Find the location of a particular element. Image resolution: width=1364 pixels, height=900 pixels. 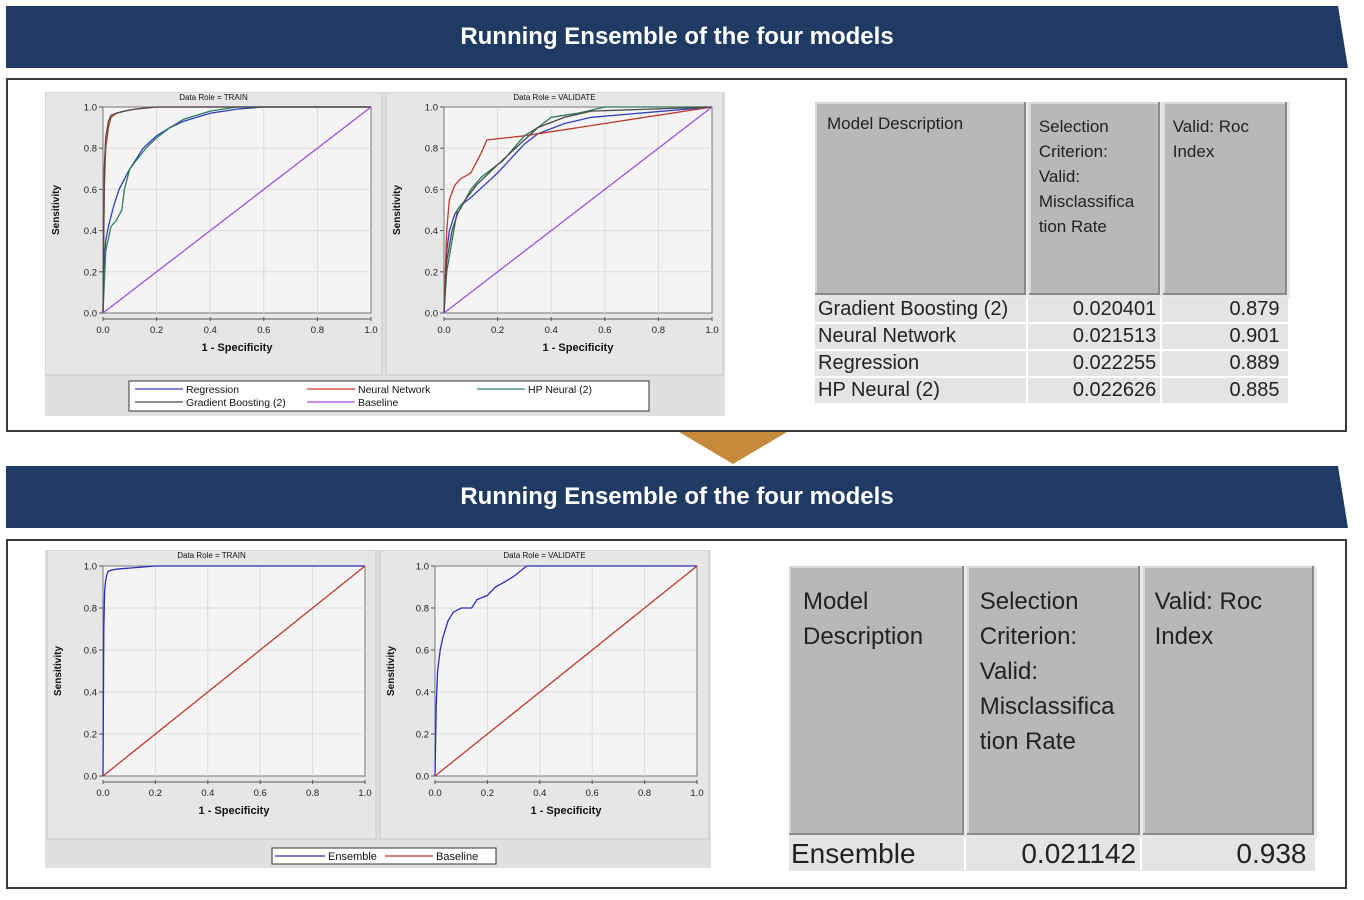

series-line-regression is located at coordinates (236, 210).